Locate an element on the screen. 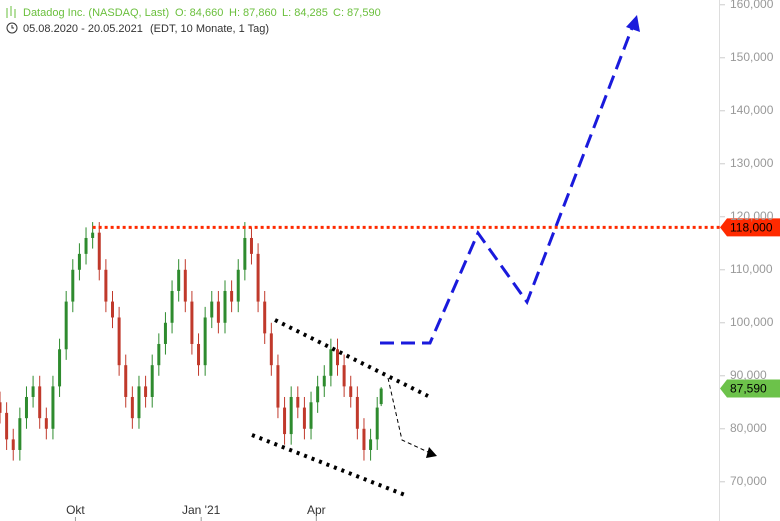 The height and width of the screenshot is (521, 780). last-price-label: 87,590 is located at coordinates (748, 389).